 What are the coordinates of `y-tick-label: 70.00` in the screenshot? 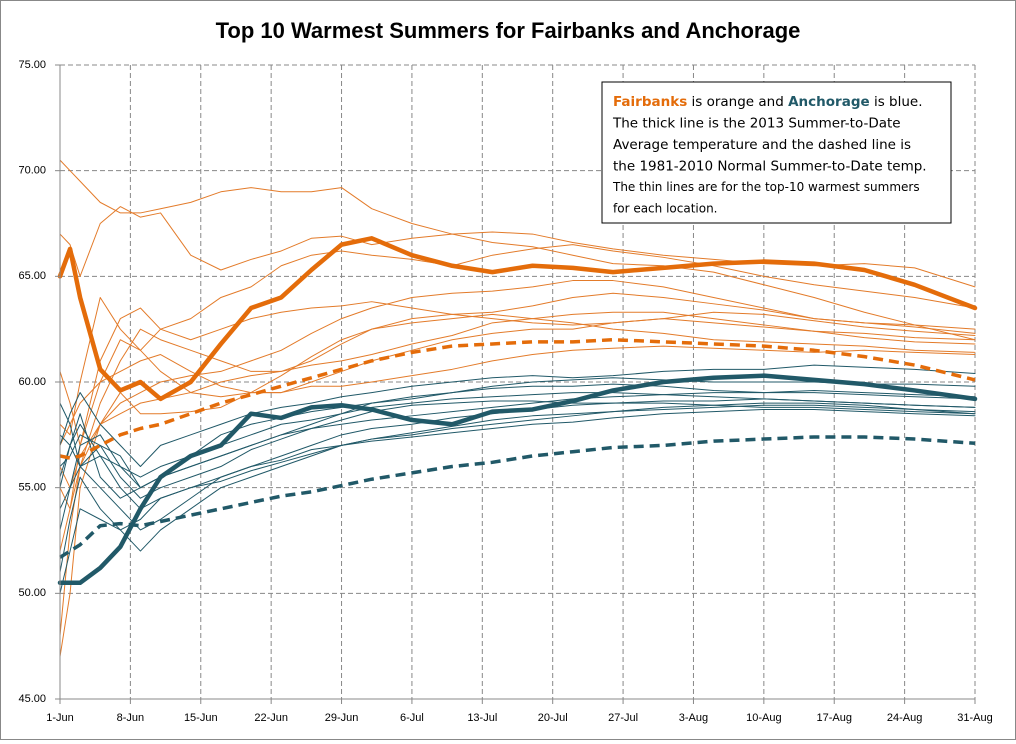 It's located at (32, 171).